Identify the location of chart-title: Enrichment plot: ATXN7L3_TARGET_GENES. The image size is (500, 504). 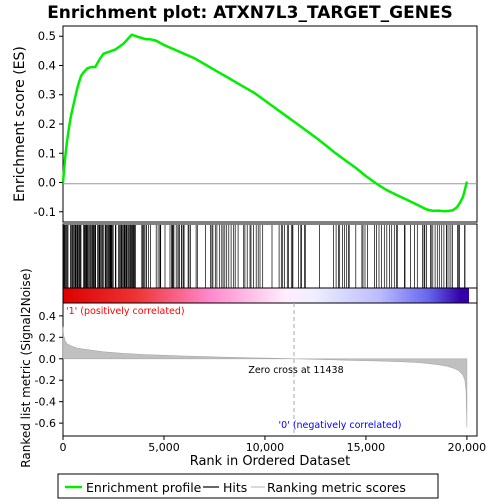
(250, 13).